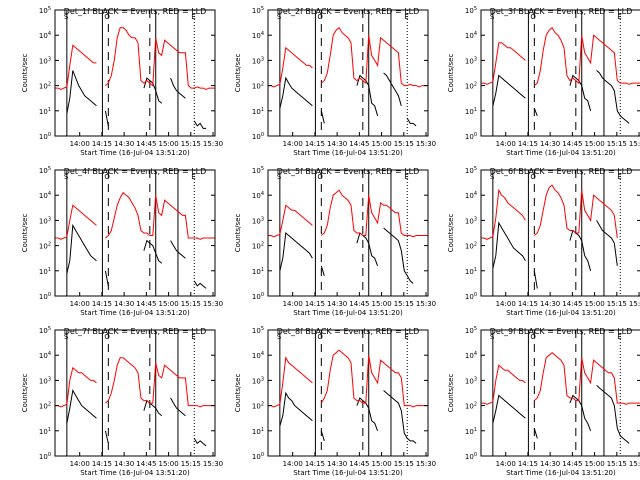  What do you see at coordinates (348, 11) in the screenshot?
I see `panel-title: Det_2f BLACK = Events, RED = LLD` at bounding box center [348, 11].